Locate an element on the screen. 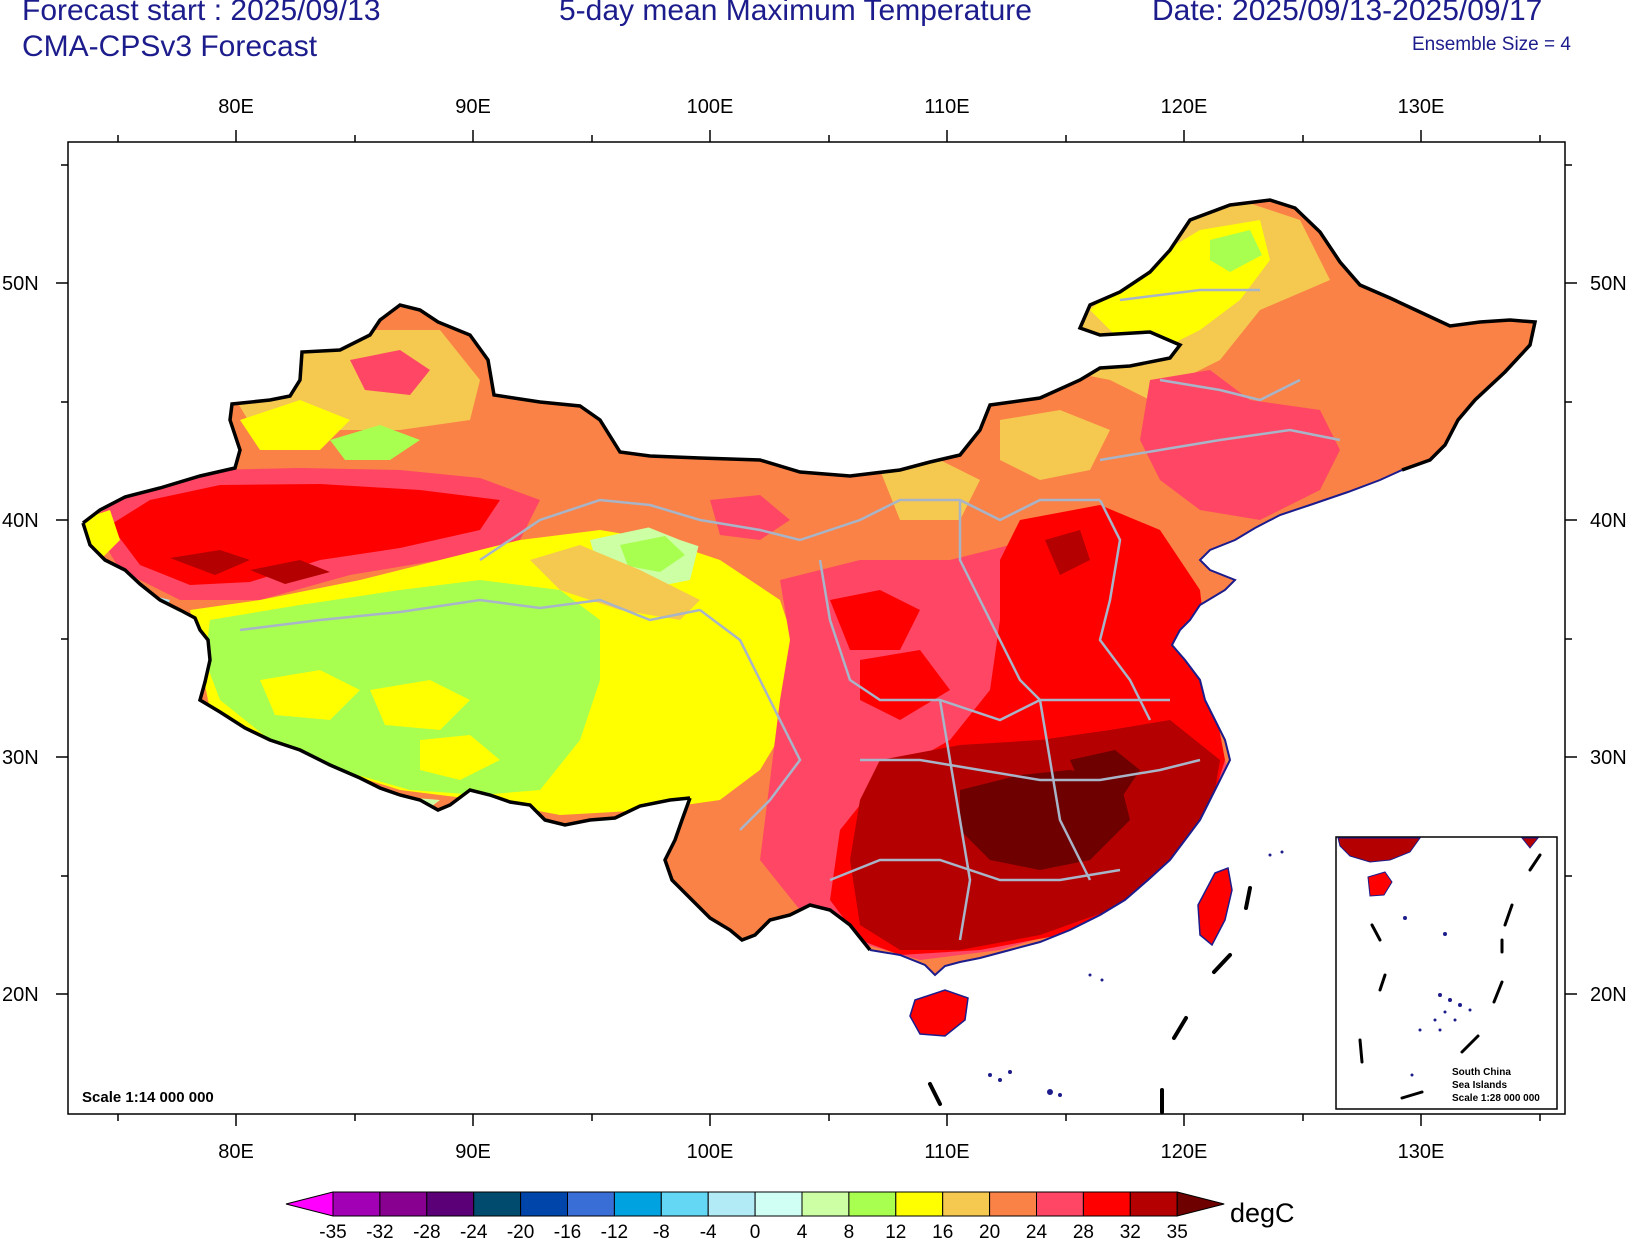 Image resolution: width=1632 pixels, height=1241 pixels. ensemble-size-label: Ensemble Size = 4 is located at coordinates (1491, 44).